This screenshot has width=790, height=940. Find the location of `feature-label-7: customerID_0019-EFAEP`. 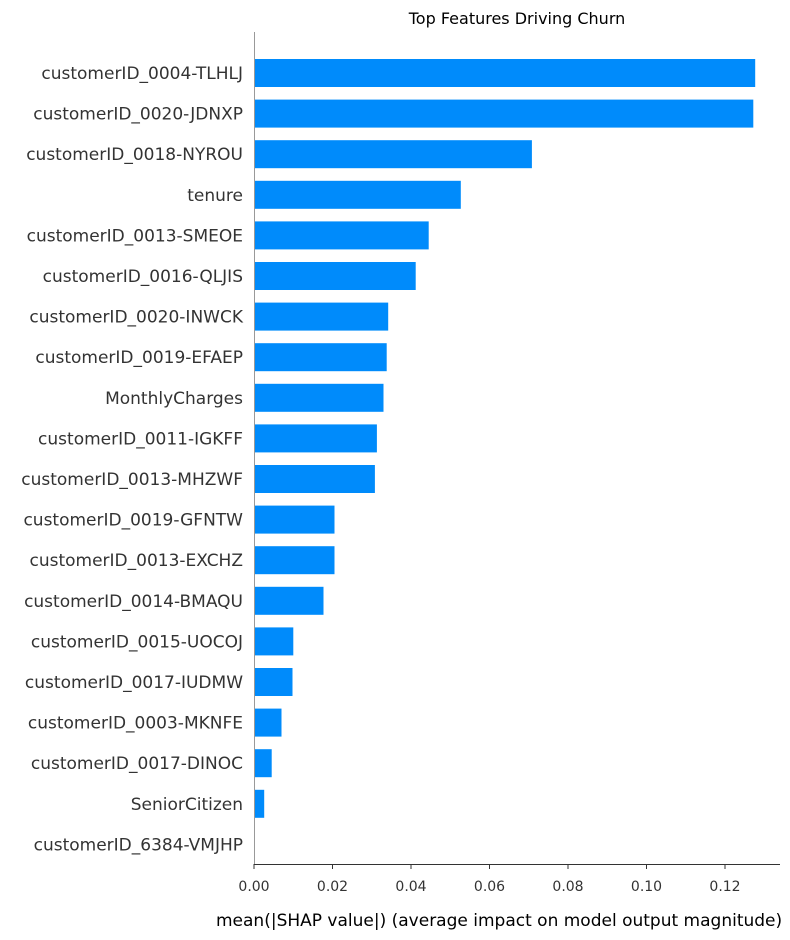

feature-label-7: customerID_0019-EFAEP is located at coordinates (139, 358).